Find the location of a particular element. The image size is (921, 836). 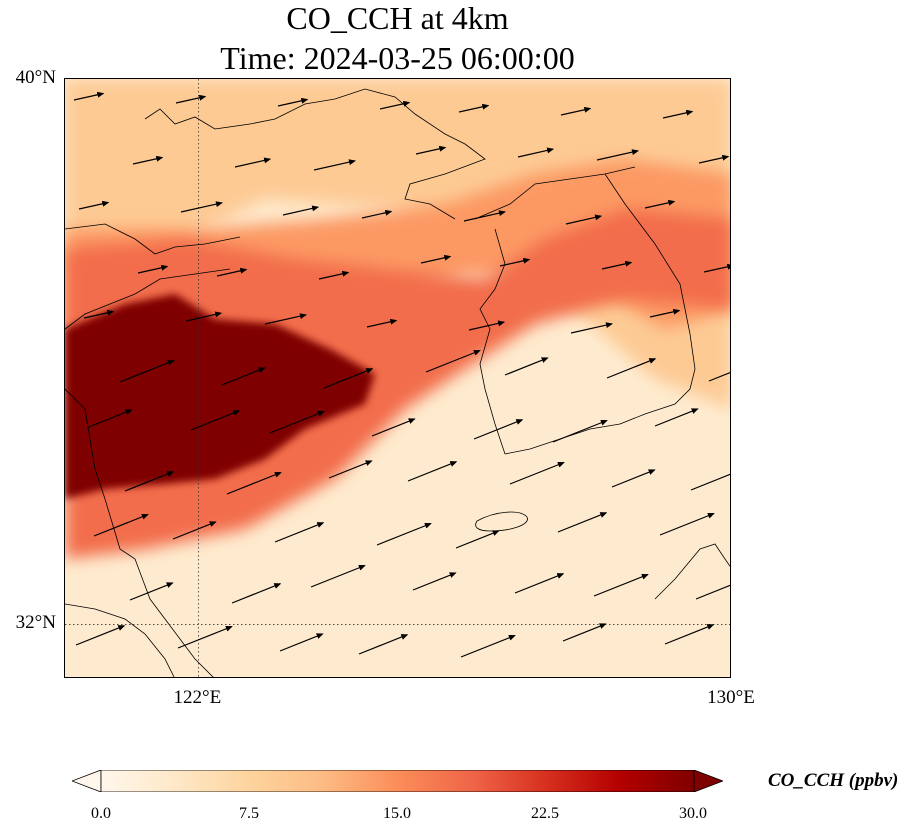

colorbar-tick-3: 22.5 is located at coordinates (545, 813).